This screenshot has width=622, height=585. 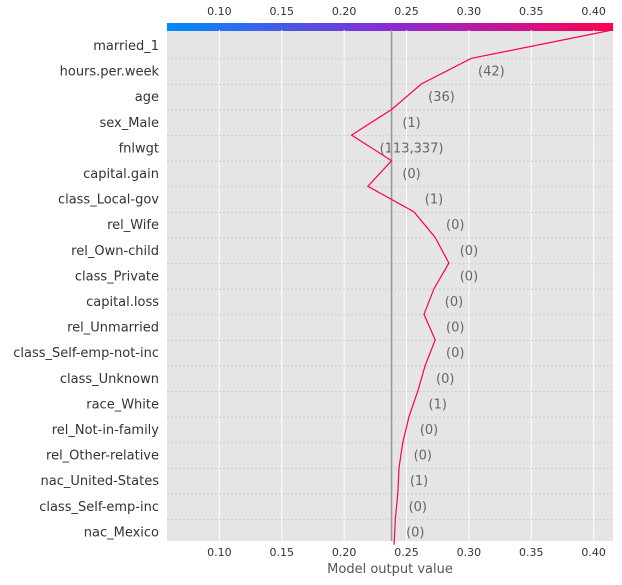 I want to click on top-tick-label: 0.15, so click(x=282, y=11).